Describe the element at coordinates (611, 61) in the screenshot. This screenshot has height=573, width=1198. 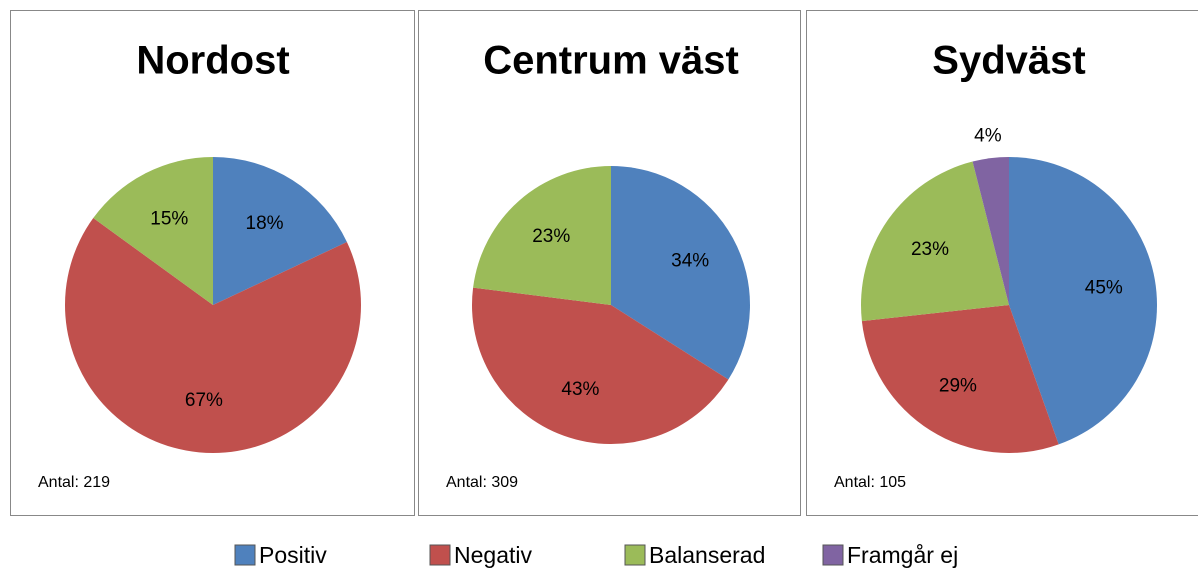
I see `chart-title: Centrum väst` at that location.